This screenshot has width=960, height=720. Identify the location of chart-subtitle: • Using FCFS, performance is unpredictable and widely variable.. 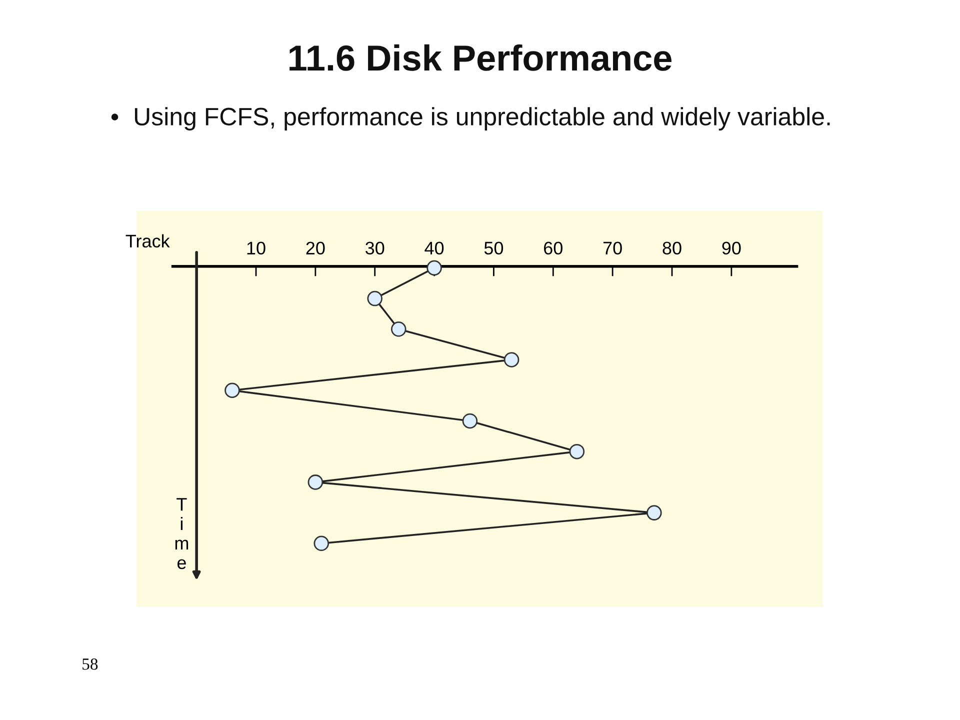
(470, 118).